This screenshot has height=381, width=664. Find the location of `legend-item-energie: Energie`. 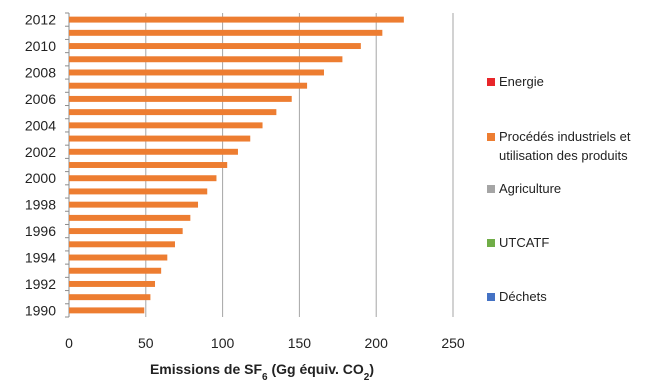

legend-item-energie: Energie is located at coordinates (515, 81).